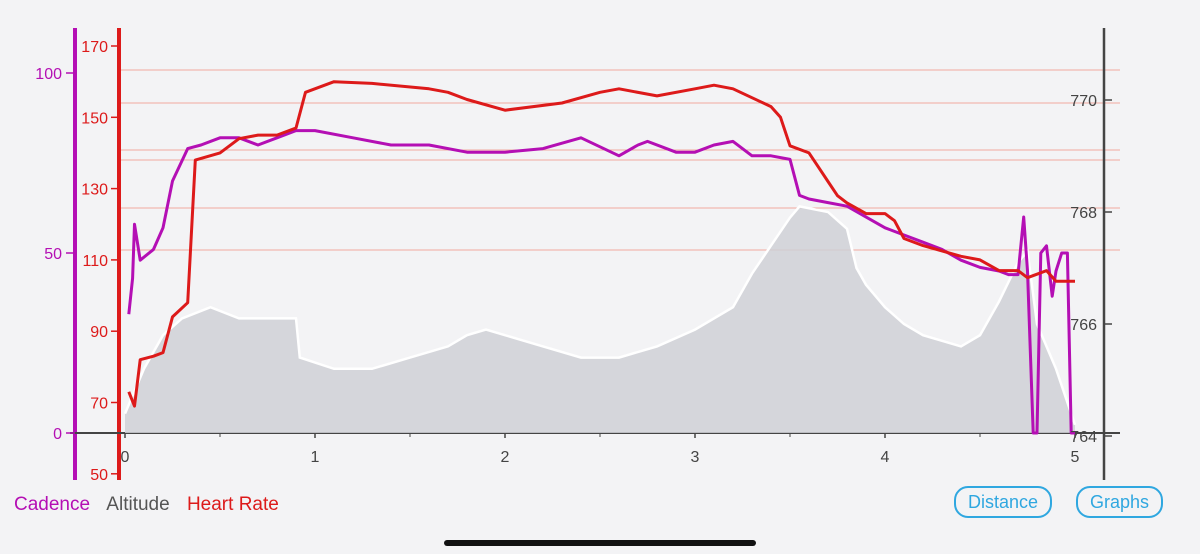  Describe the element at coordinates (52, 504) in the screenshot. I see `legend-cadence: Cadence` at that location.